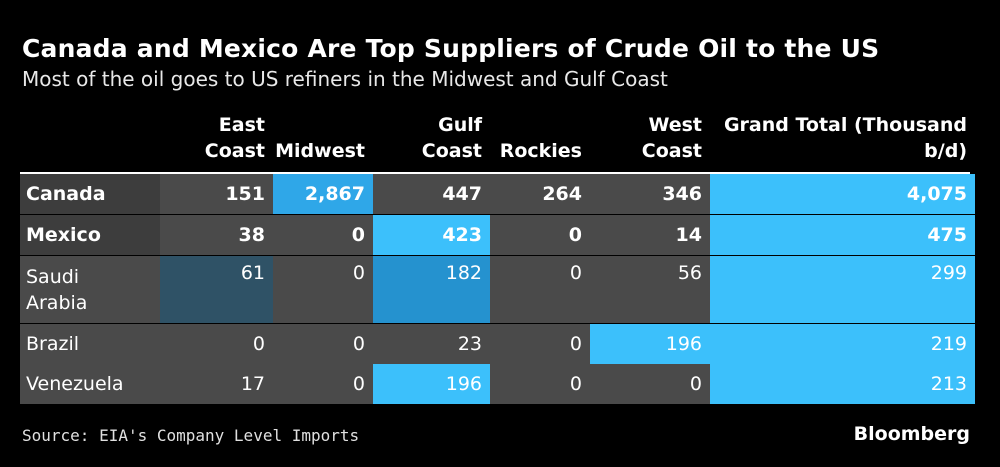 The width and height of the screenshot is (1000, 467). What do you see at coordinates (235, 138) in the screenshot?
I see `column-header-east: East Coast` at bounding box center [235, 138].